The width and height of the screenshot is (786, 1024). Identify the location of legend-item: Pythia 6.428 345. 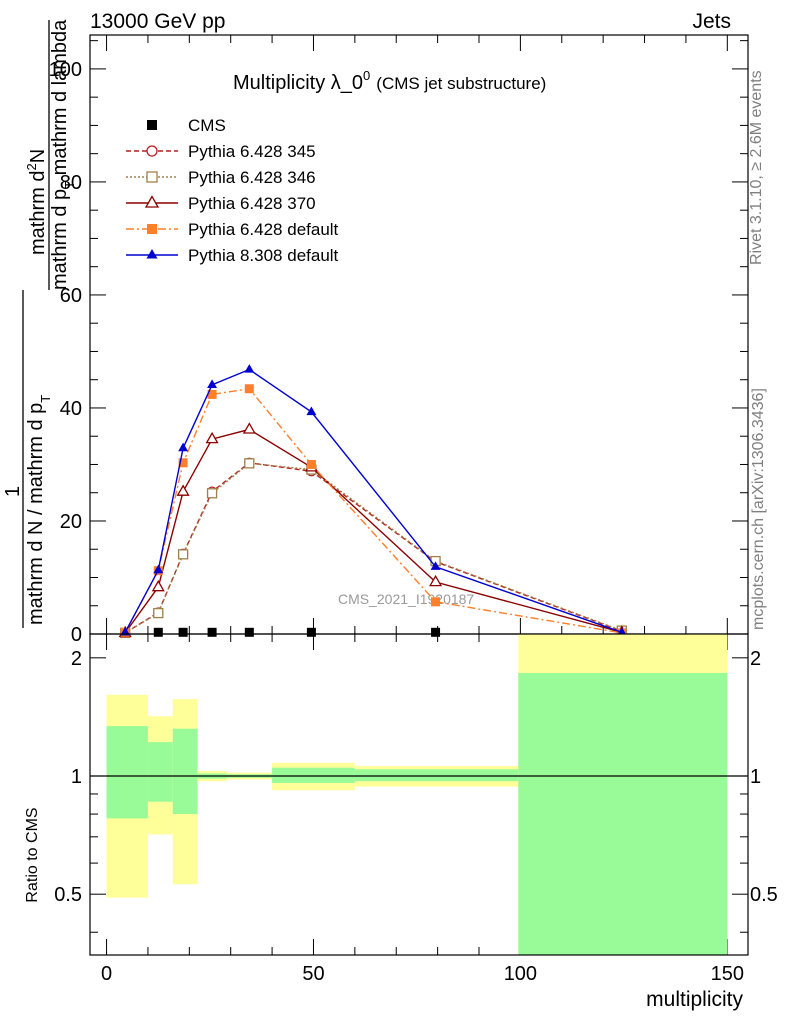
(221, 151).